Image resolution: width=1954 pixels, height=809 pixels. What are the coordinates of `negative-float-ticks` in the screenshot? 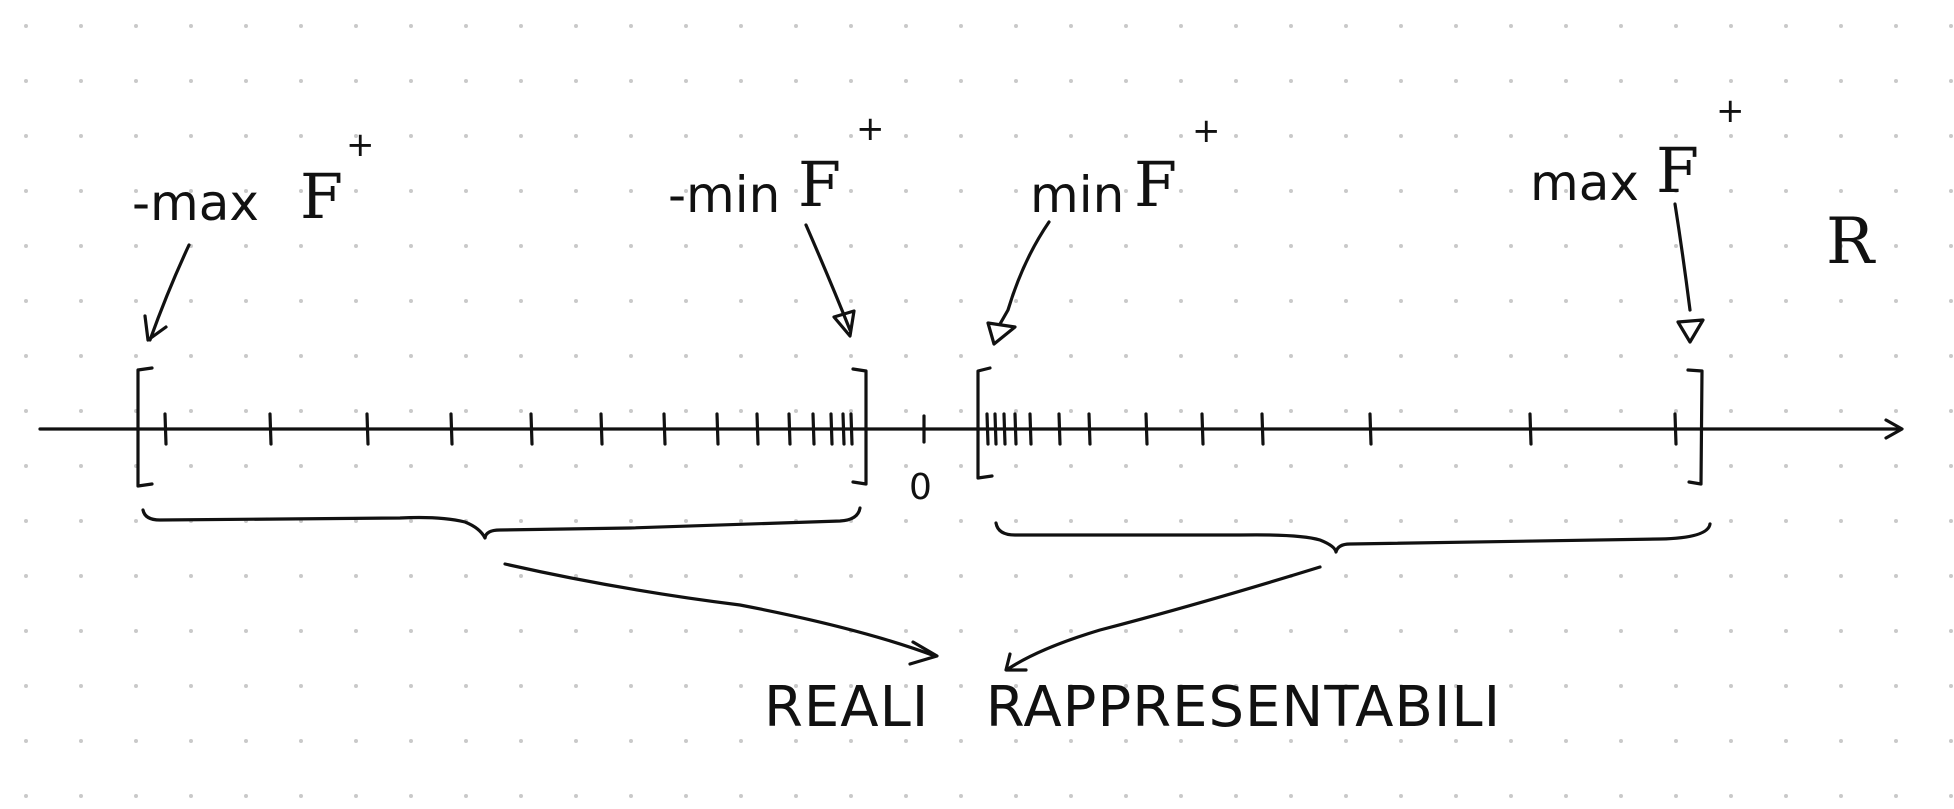 It's located at (508, 429).